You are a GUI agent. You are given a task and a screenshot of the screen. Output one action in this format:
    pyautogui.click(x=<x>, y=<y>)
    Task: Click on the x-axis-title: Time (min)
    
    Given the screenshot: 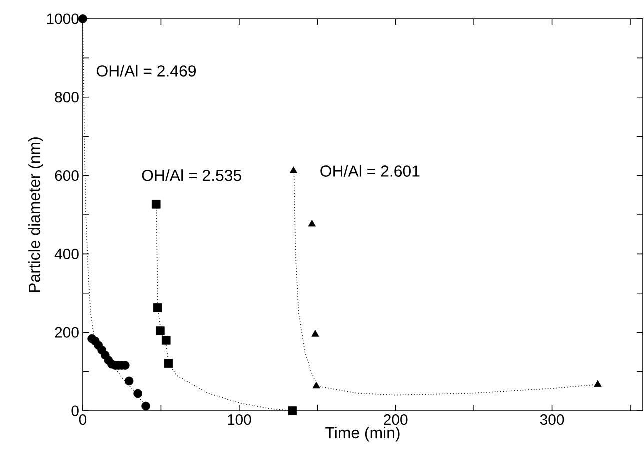 What is the action you would take?
    pyautogui.click(x=363, y=434)
    